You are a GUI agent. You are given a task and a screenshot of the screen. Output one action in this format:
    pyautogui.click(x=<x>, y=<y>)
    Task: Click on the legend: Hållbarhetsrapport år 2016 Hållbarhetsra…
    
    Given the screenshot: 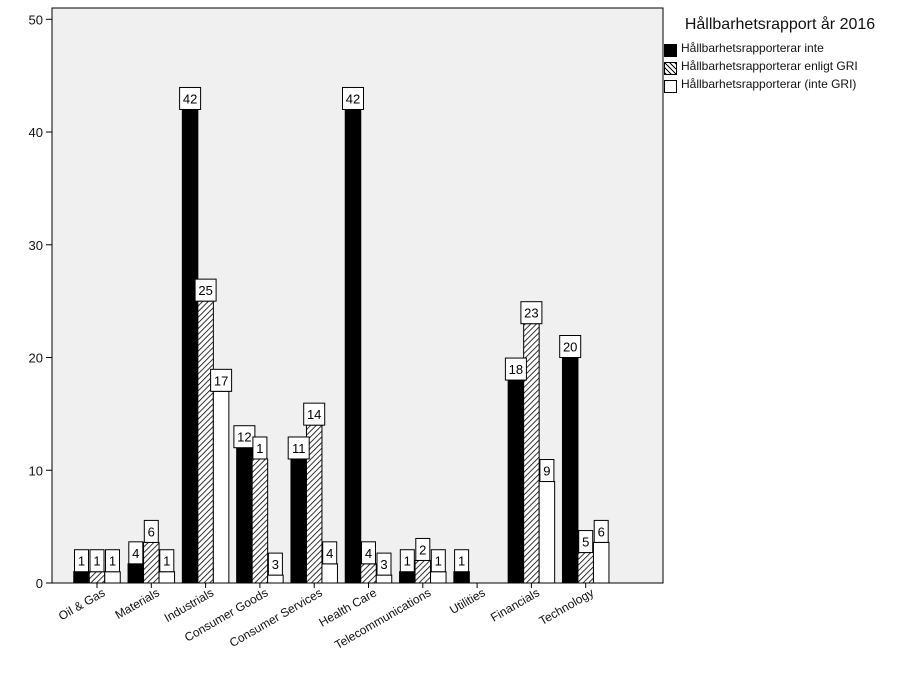 What is the action you would take?
    pyautogui.click(x=780, y=56)
    